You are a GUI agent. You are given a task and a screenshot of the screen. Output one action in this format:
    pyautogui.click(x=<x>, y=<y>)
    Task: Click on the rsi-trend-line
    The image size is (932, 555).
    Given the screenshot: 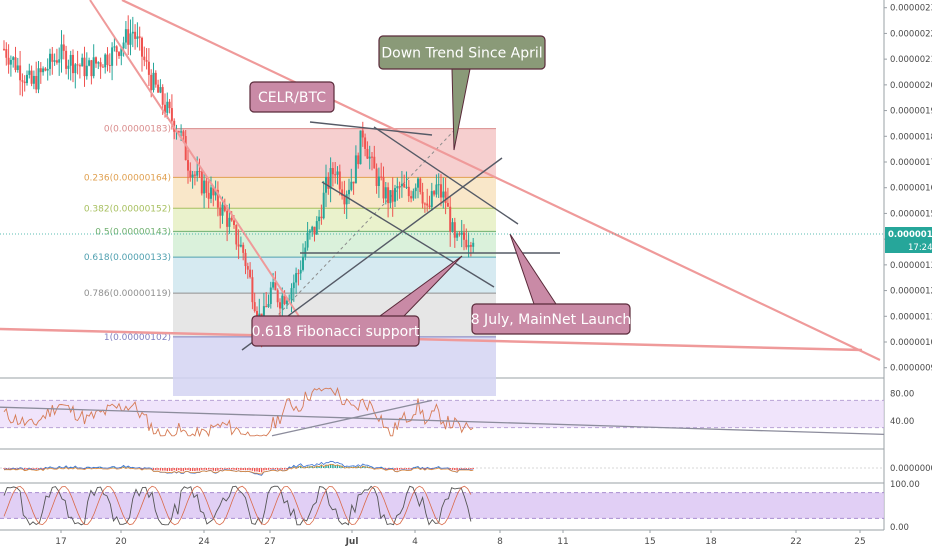 What is the action you would take?
    pyautogui.click(x=442, y=421)
    